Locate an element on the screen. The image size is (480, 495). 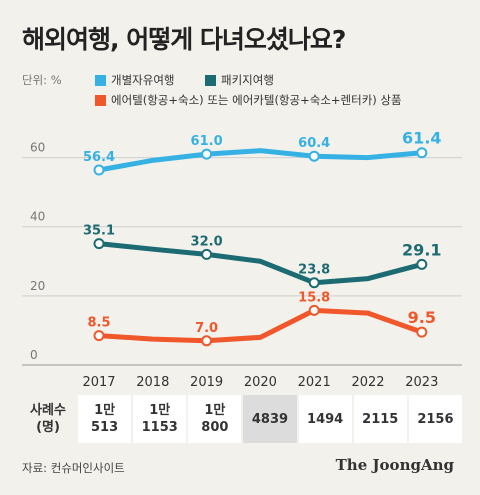
data-label: 23.8 is located at coordinates (314, 270).